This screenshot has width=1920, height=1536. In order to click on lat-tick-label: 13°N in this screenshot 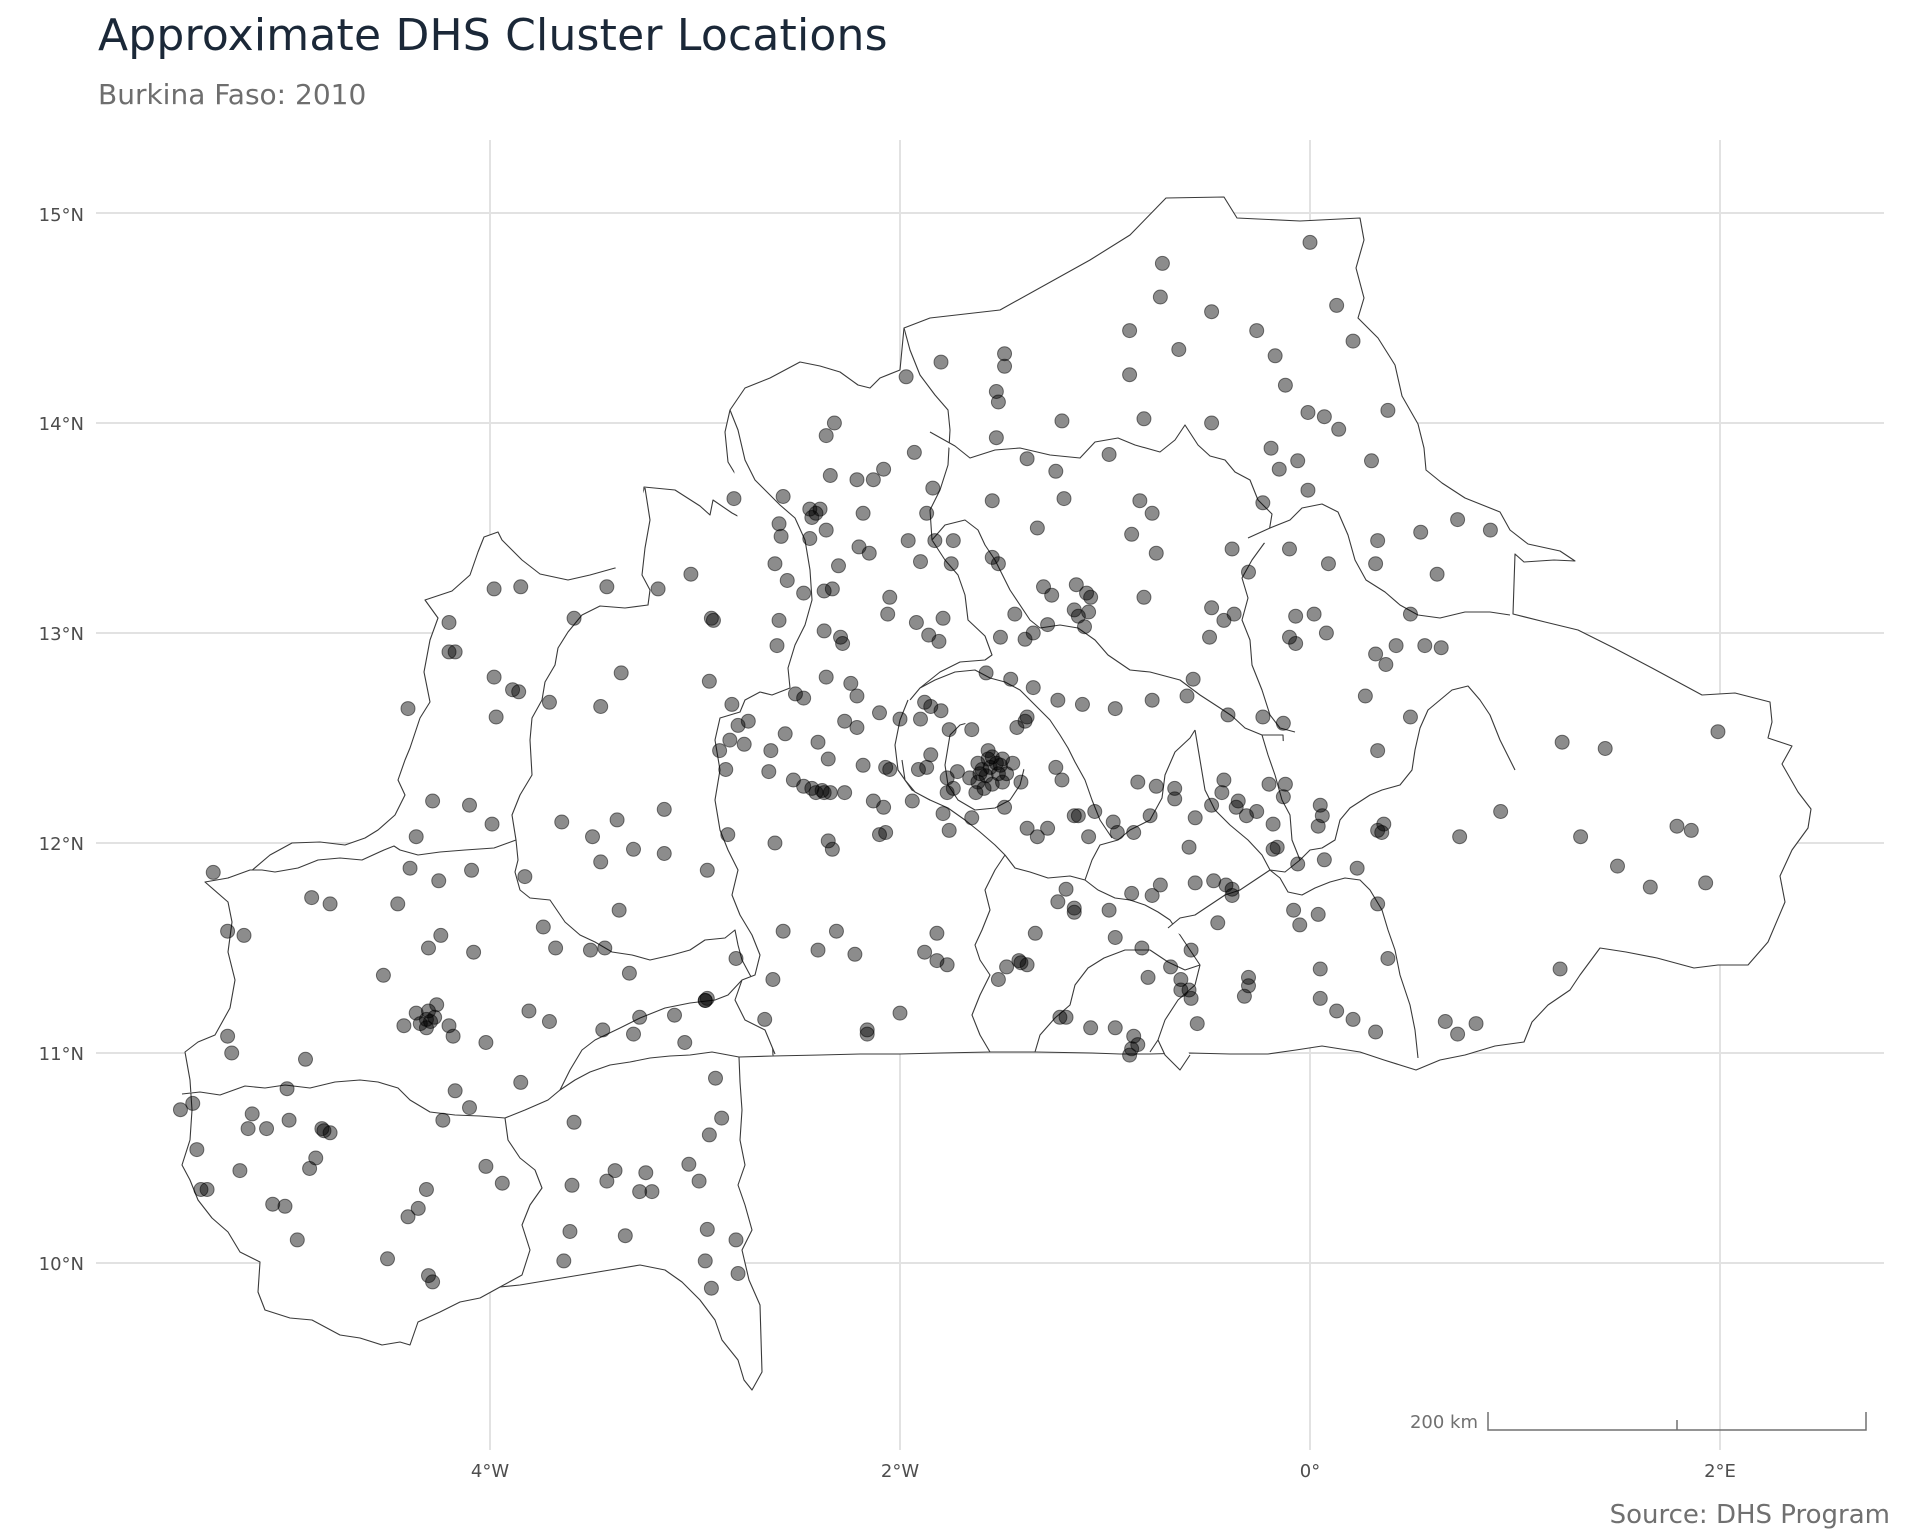, I will do `click(61, 634)`.